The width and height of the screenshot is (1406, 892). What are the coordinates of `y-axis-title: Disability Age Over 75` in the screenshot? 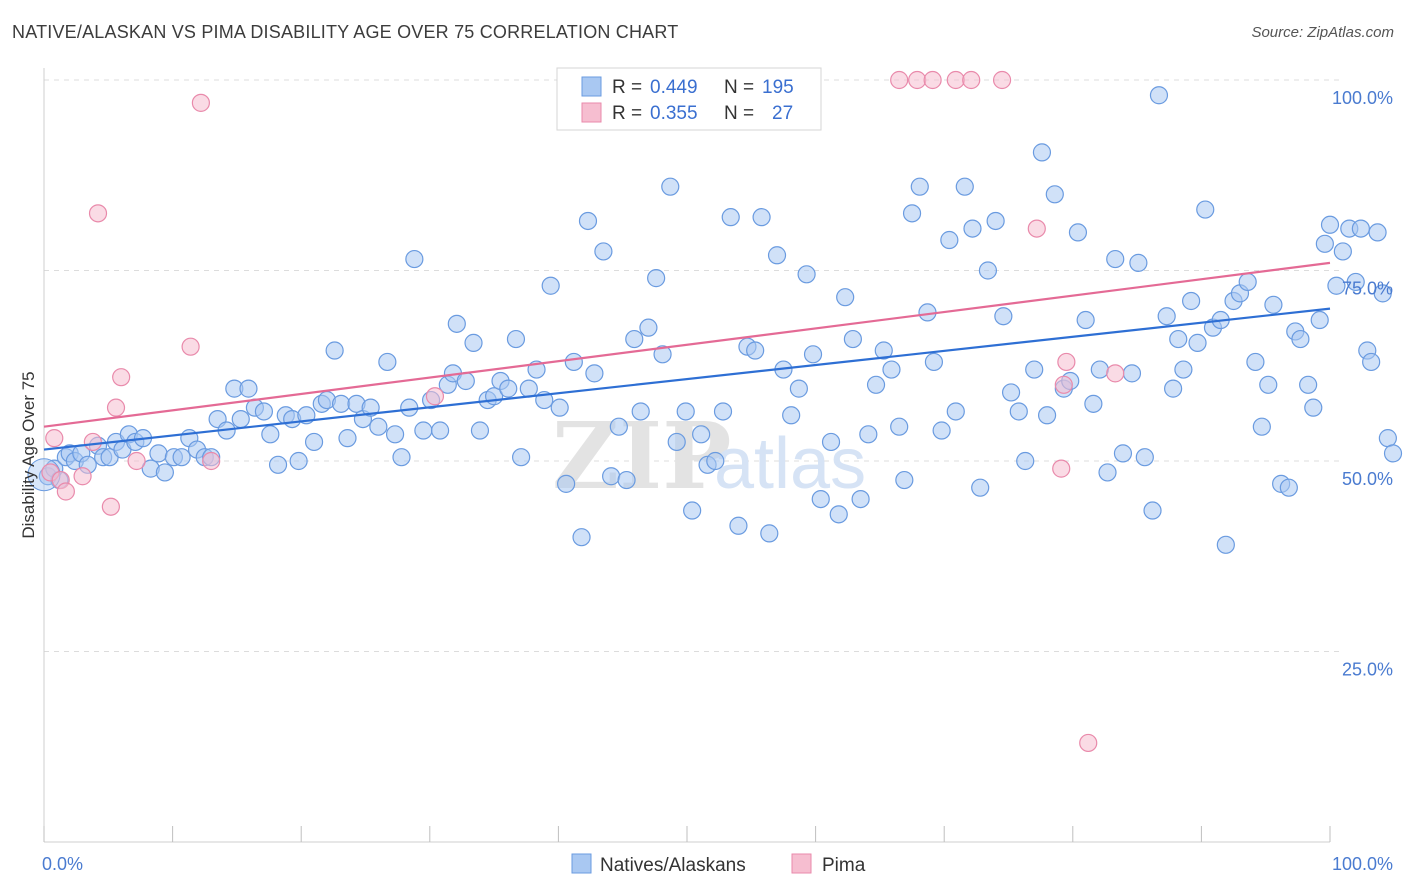 It's located at (28, 454).